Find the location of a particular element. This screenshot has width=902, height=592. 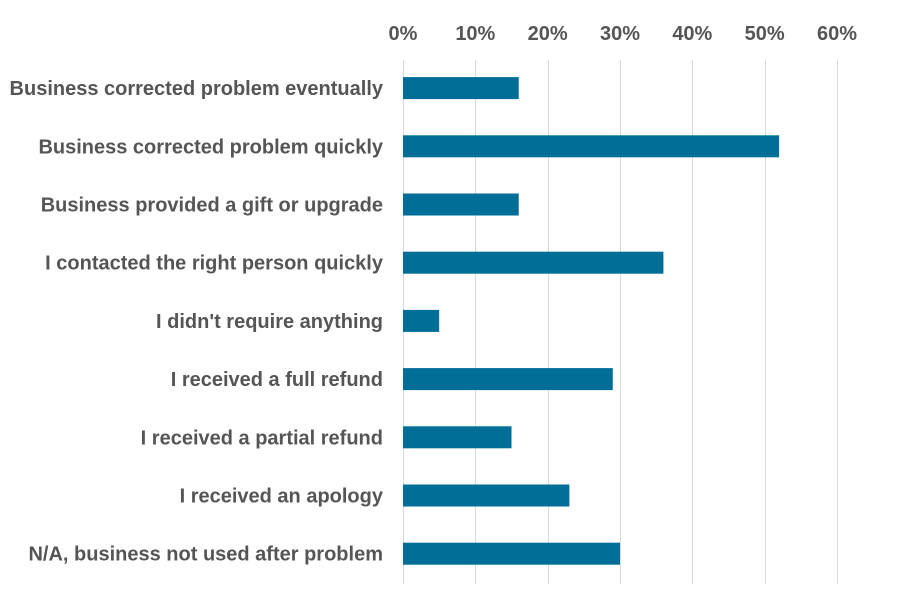

category-label: I received a partial refund is located at coordinates (262, 438).